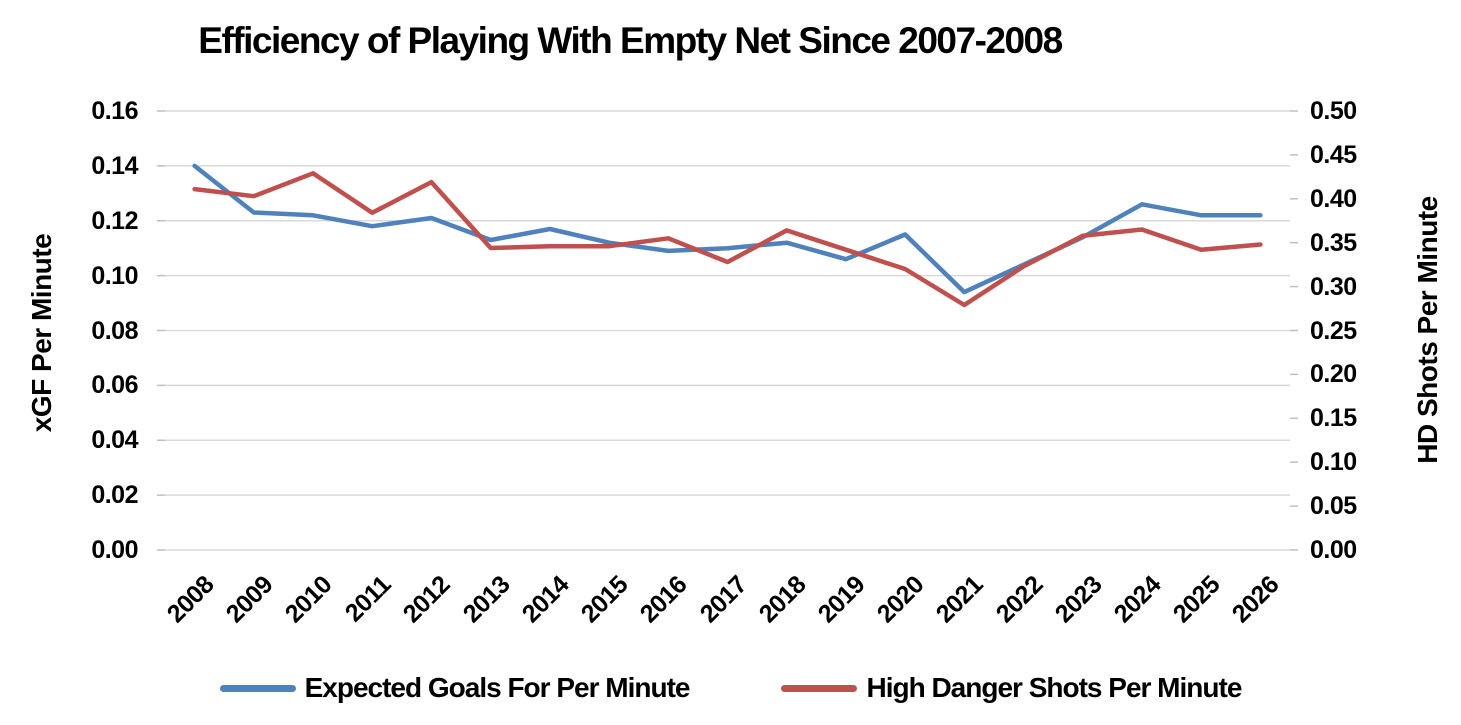  What do you see at coordinates (114, 550) in the screenshot?
I see `left-axis-tick-label: 0.00` at bounding box center [114, 550].